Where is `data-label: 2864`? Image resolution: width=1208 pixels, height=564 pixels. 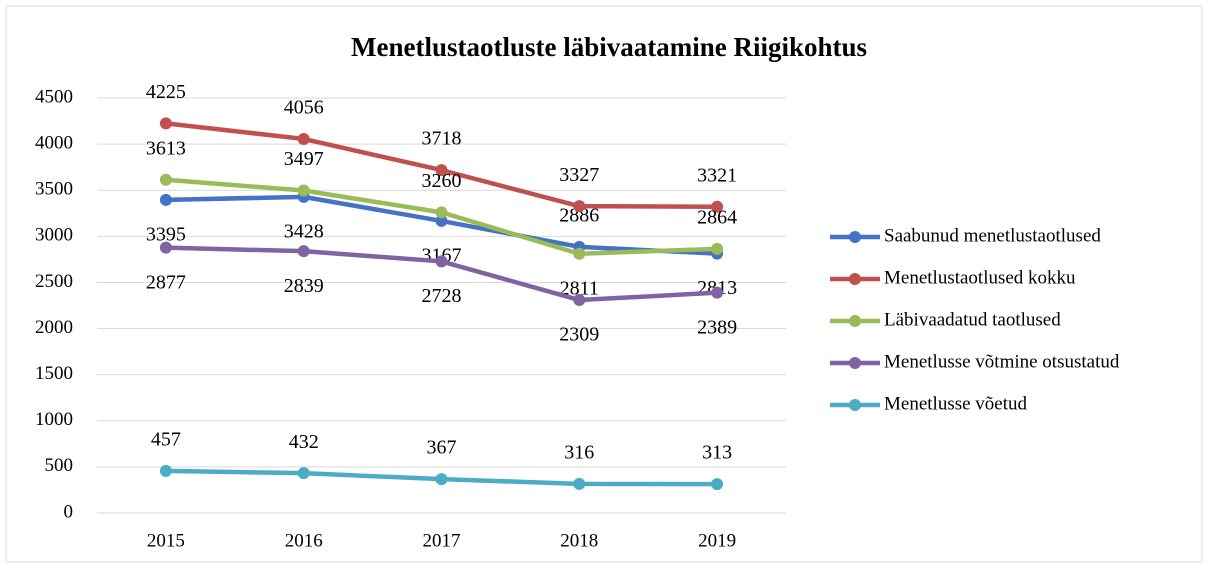
data-label: 2864 is located at coordinates (717, 217).